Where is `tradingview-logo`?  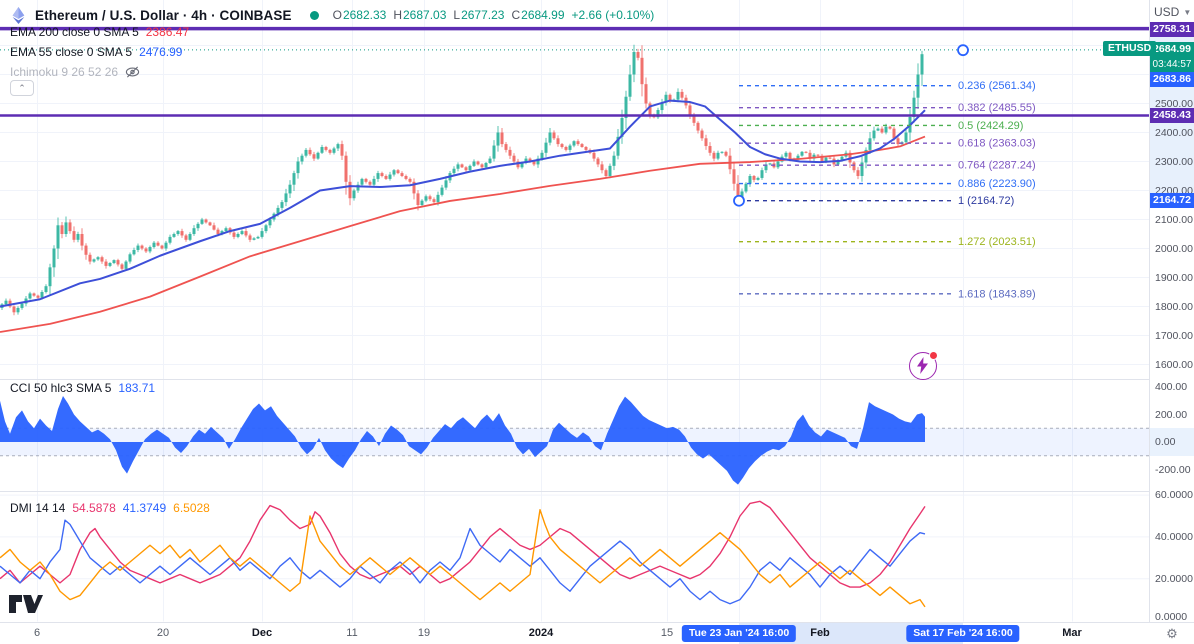 tradingview-logo is located at coordinates (26, 606).